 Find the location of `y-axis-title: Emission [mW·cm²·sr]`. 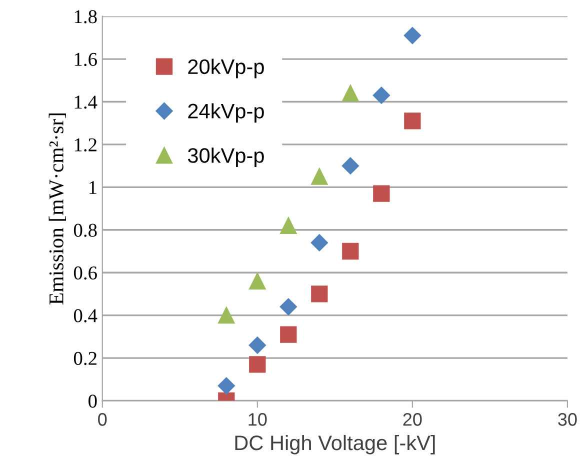

y-axis-title: Emission [mW·cm²·sr] is located at coordinates (57, 209).